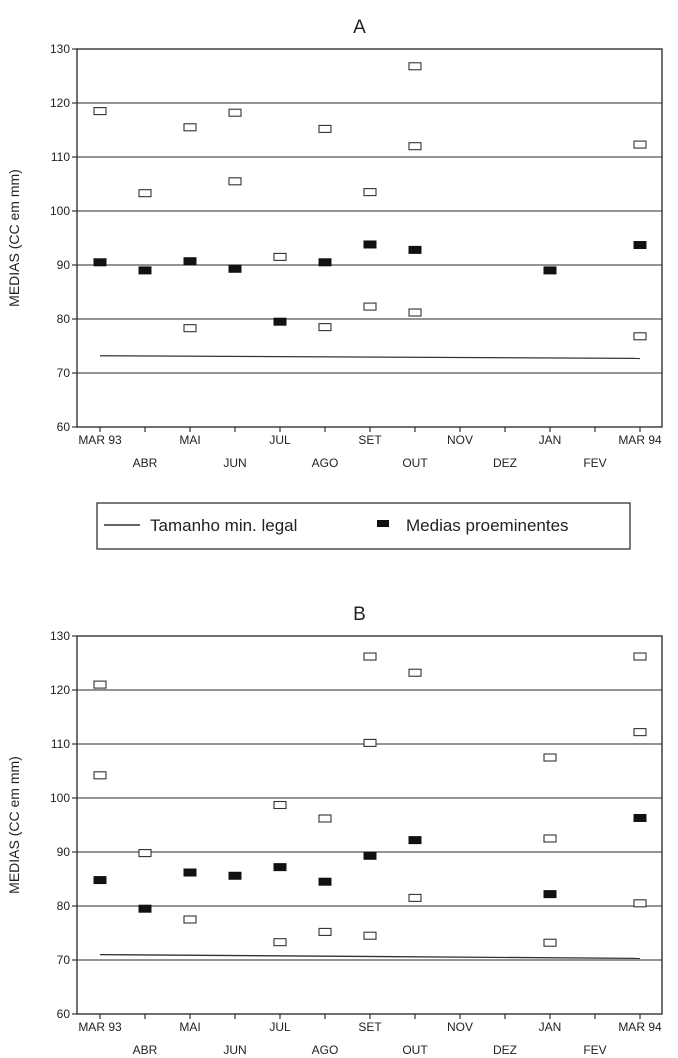  Describe the element at coordinates (325, 463) in the screenshot. I see `x-tick-label: AGO` at that location.